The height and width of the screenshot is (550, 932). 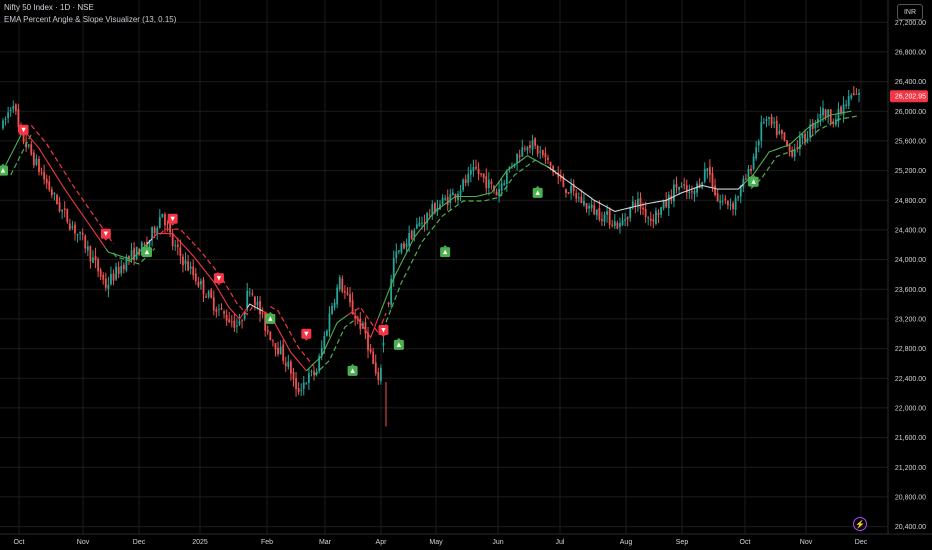 I want to click on symbol-title: Nifty 50 Index · 1D · NSE, so click(x=49, y=7).